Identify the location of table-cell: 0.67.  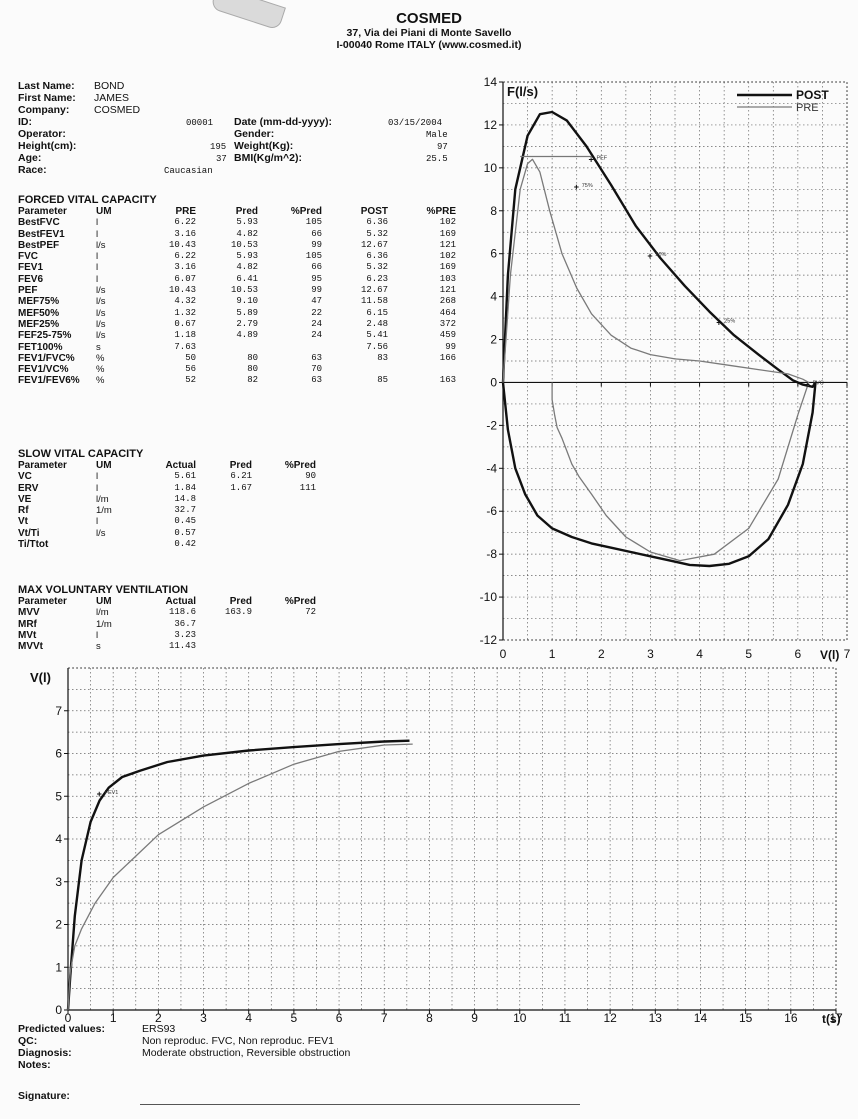
(185, 323).